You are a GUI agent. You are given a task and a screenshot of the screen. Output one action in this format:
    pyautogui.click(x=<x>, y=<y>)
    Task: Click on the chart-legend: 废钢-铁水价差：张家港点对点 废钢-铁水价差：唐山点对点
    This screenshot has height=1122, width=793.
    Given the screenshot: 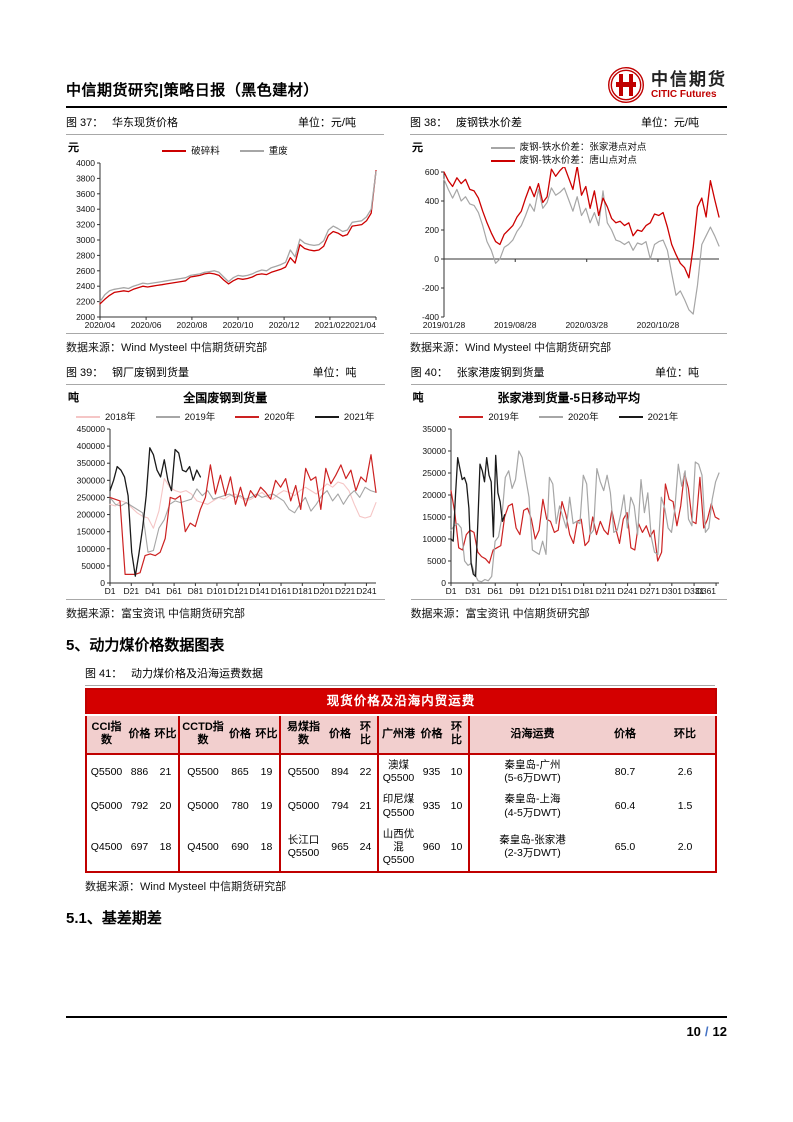 What is the action you would take?
    pyautogui.click(x=568, y=154)
    